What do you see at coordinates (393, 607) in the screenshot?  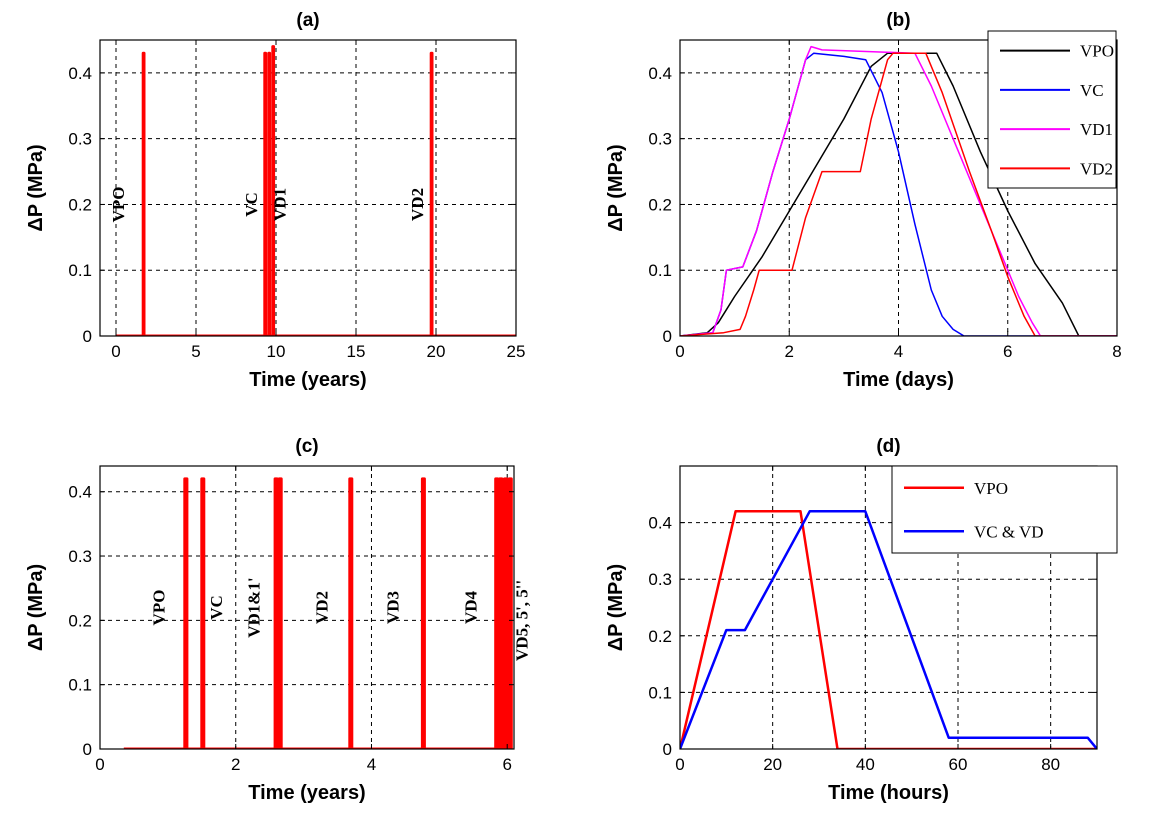 I see `event-annotation: VD3` at bounding box center [393, 607].